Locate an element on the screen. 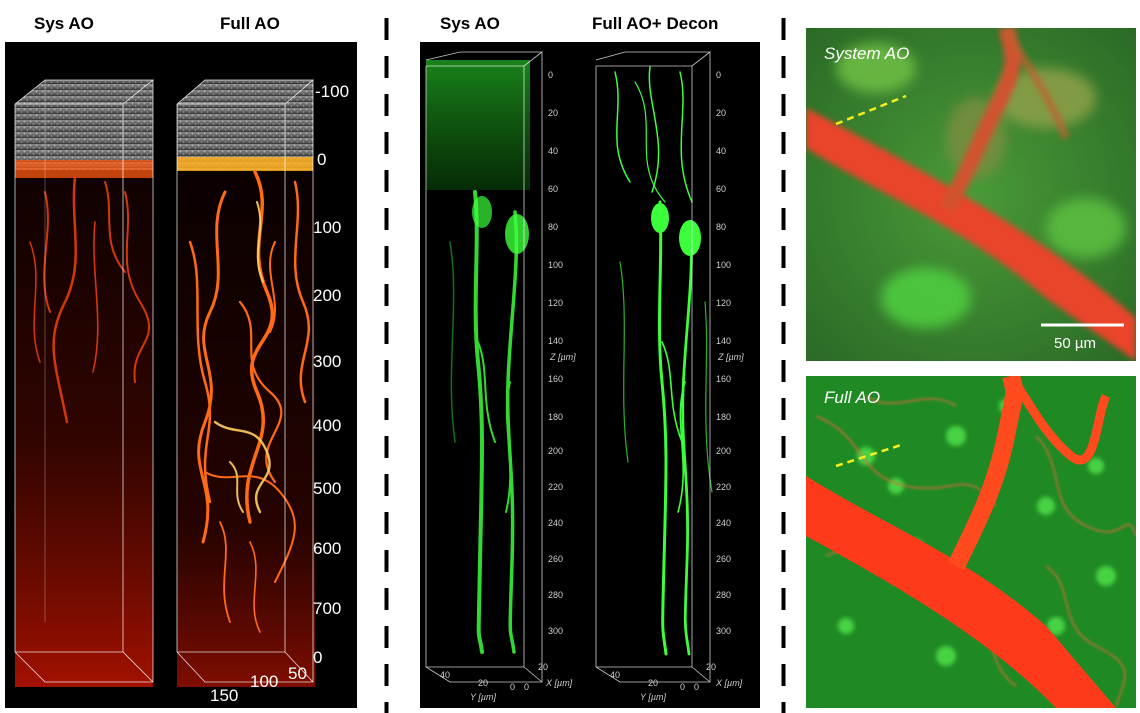 This screenshot has height=713, width=1140. full-ao-image is located at coordinates (971, 542).